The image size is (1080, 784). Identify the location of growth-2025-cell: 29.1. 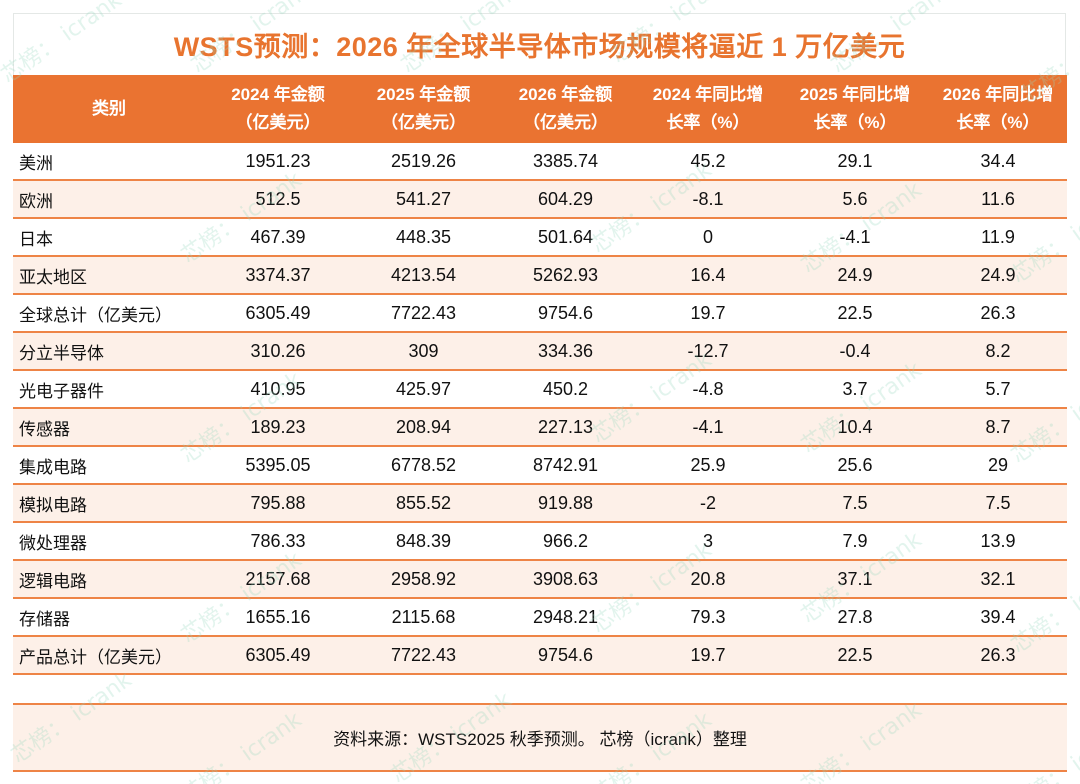
(855, 162).